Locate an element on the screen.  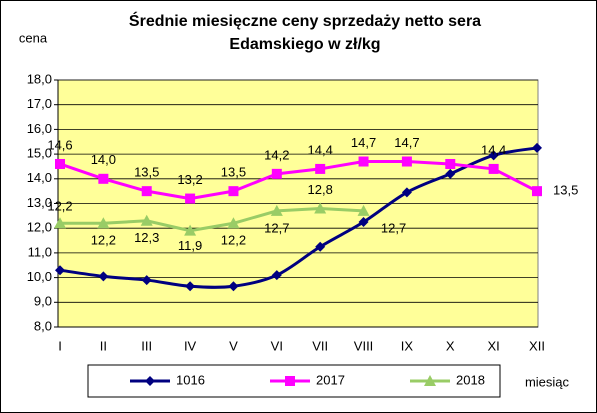
y-axis-label: cena is located at coordinates (33, 37).